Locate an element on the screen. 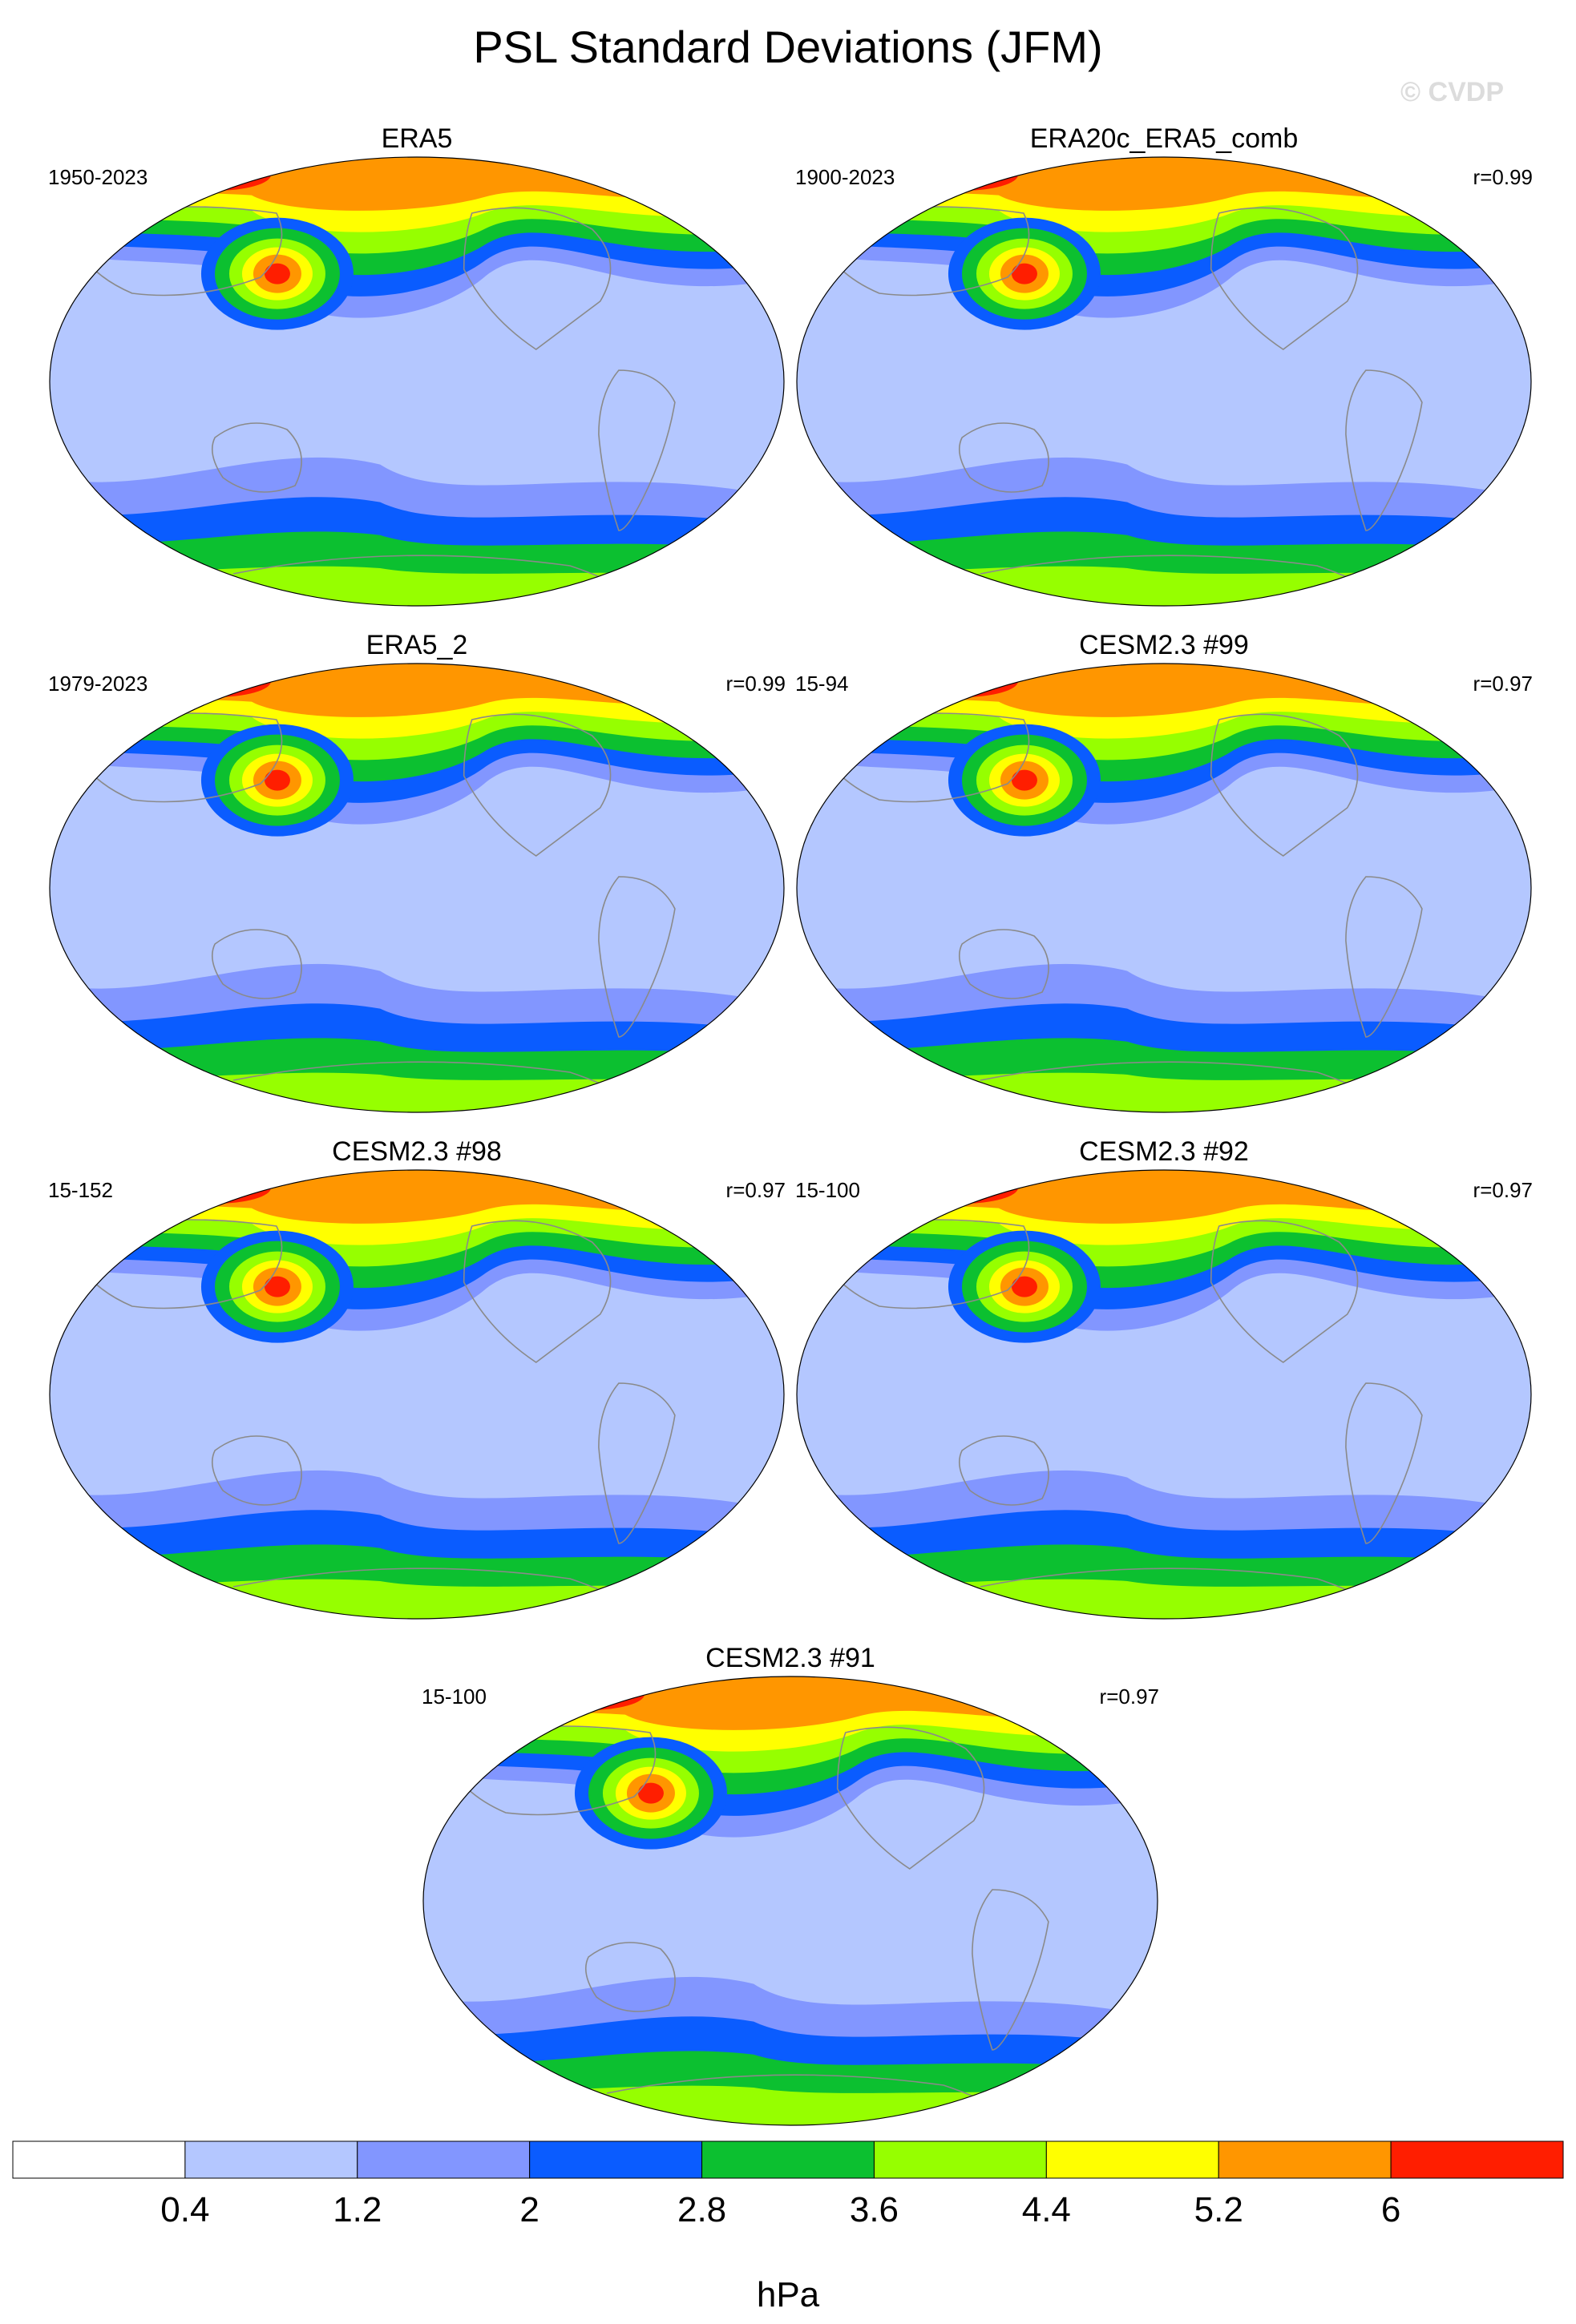  colorbar-tick-label: 3.6 is located at coordinates (874, 2209).